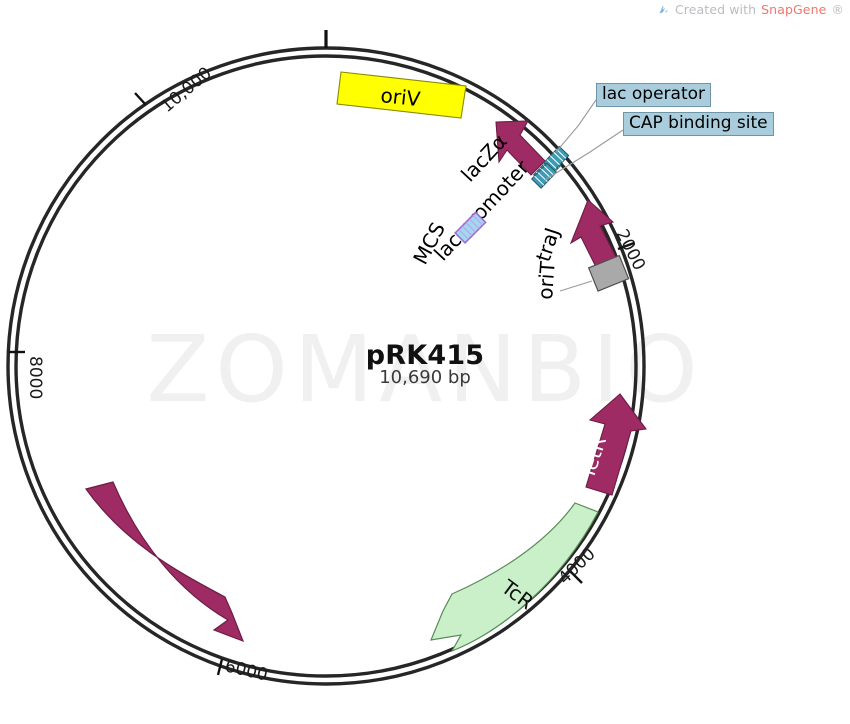 This screenshot has height=724, width=850. What do you see at coordinates (616, 444) in the screenshot?
I see `feature-TetR-shape` at bounding box center [616, 444].